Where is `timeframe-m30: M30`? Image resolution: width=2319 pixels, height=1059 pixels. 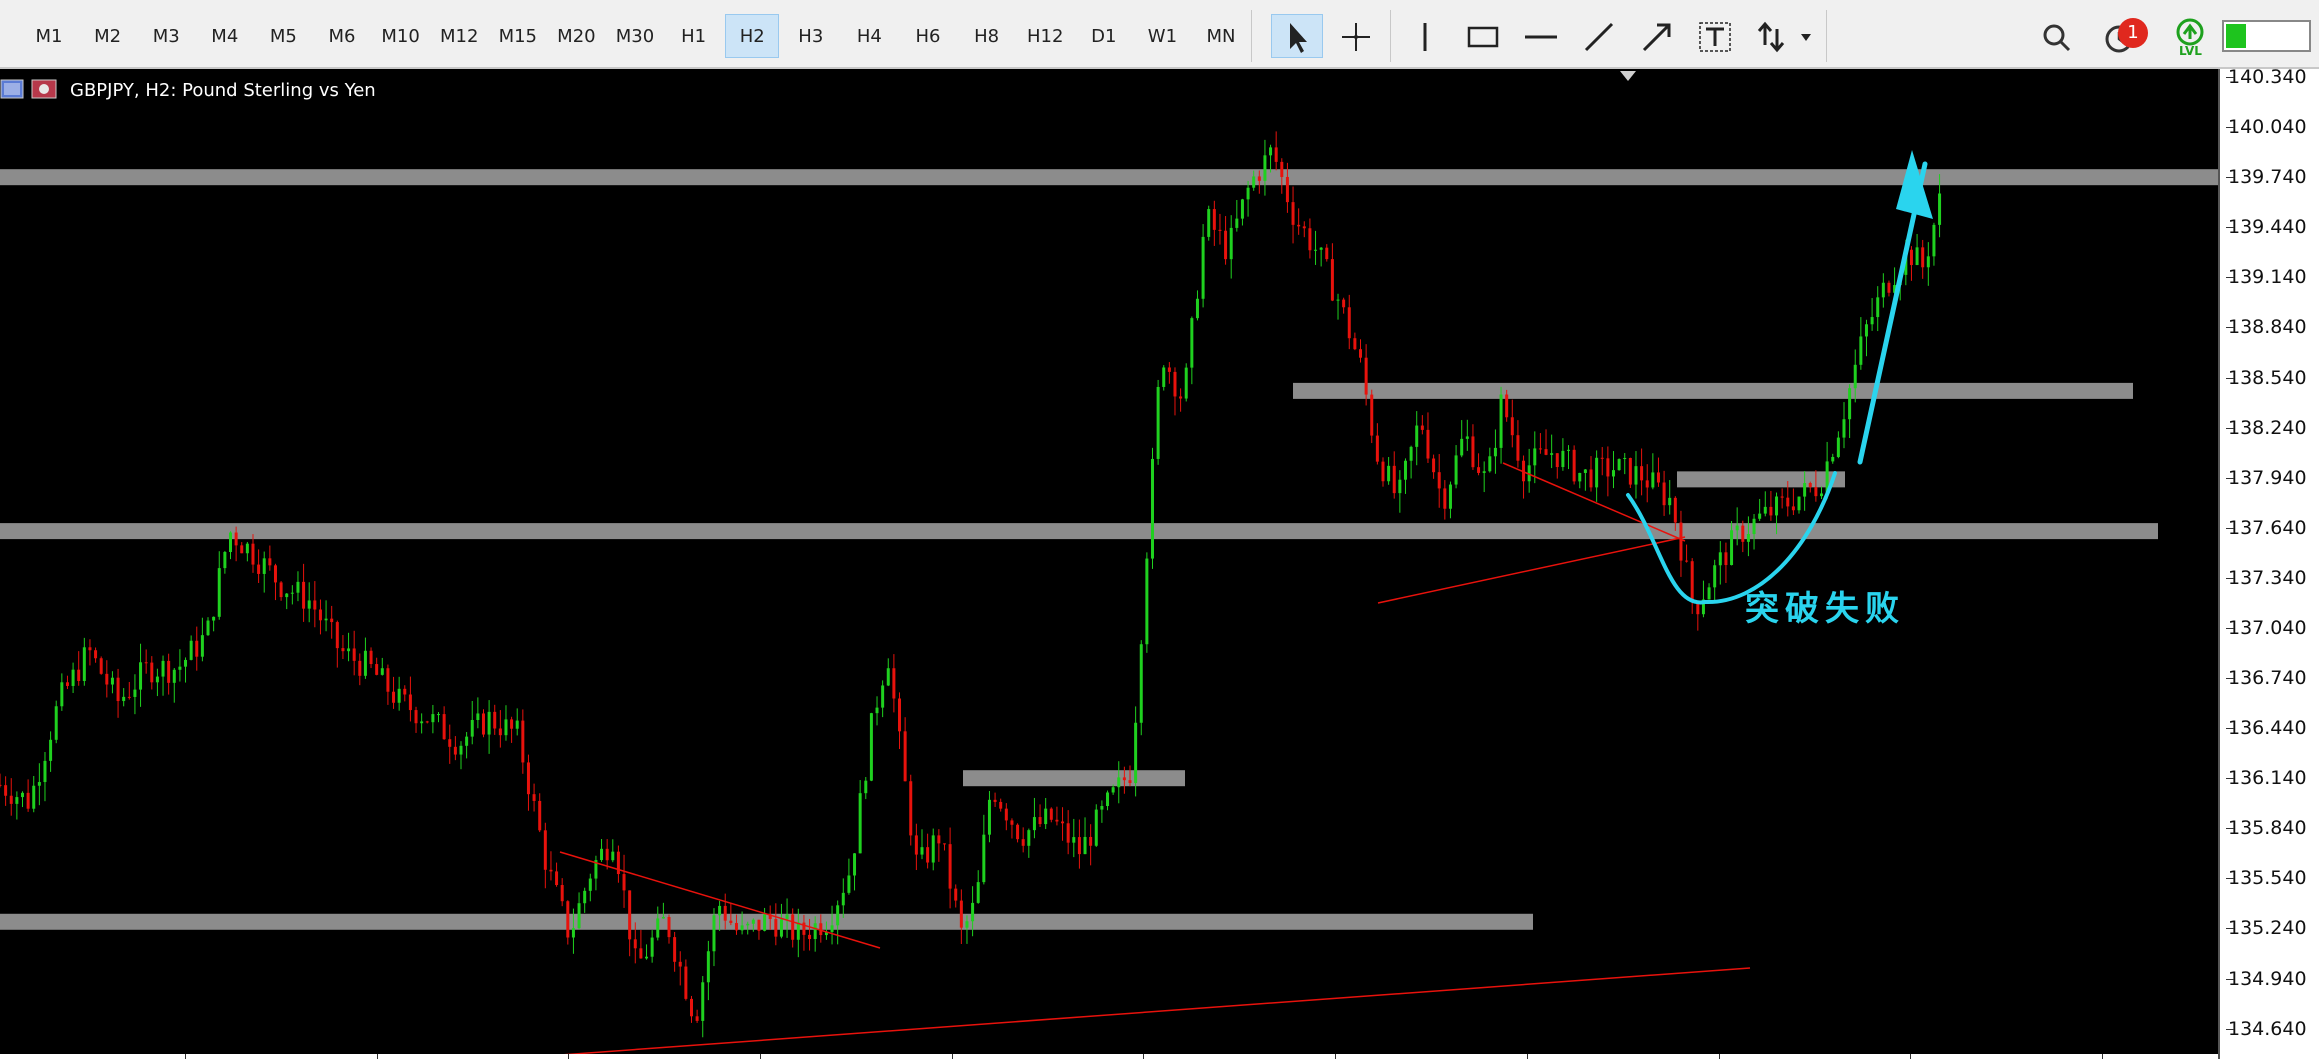
timeframe-m30: M30 is located at coordinates (635, 36).